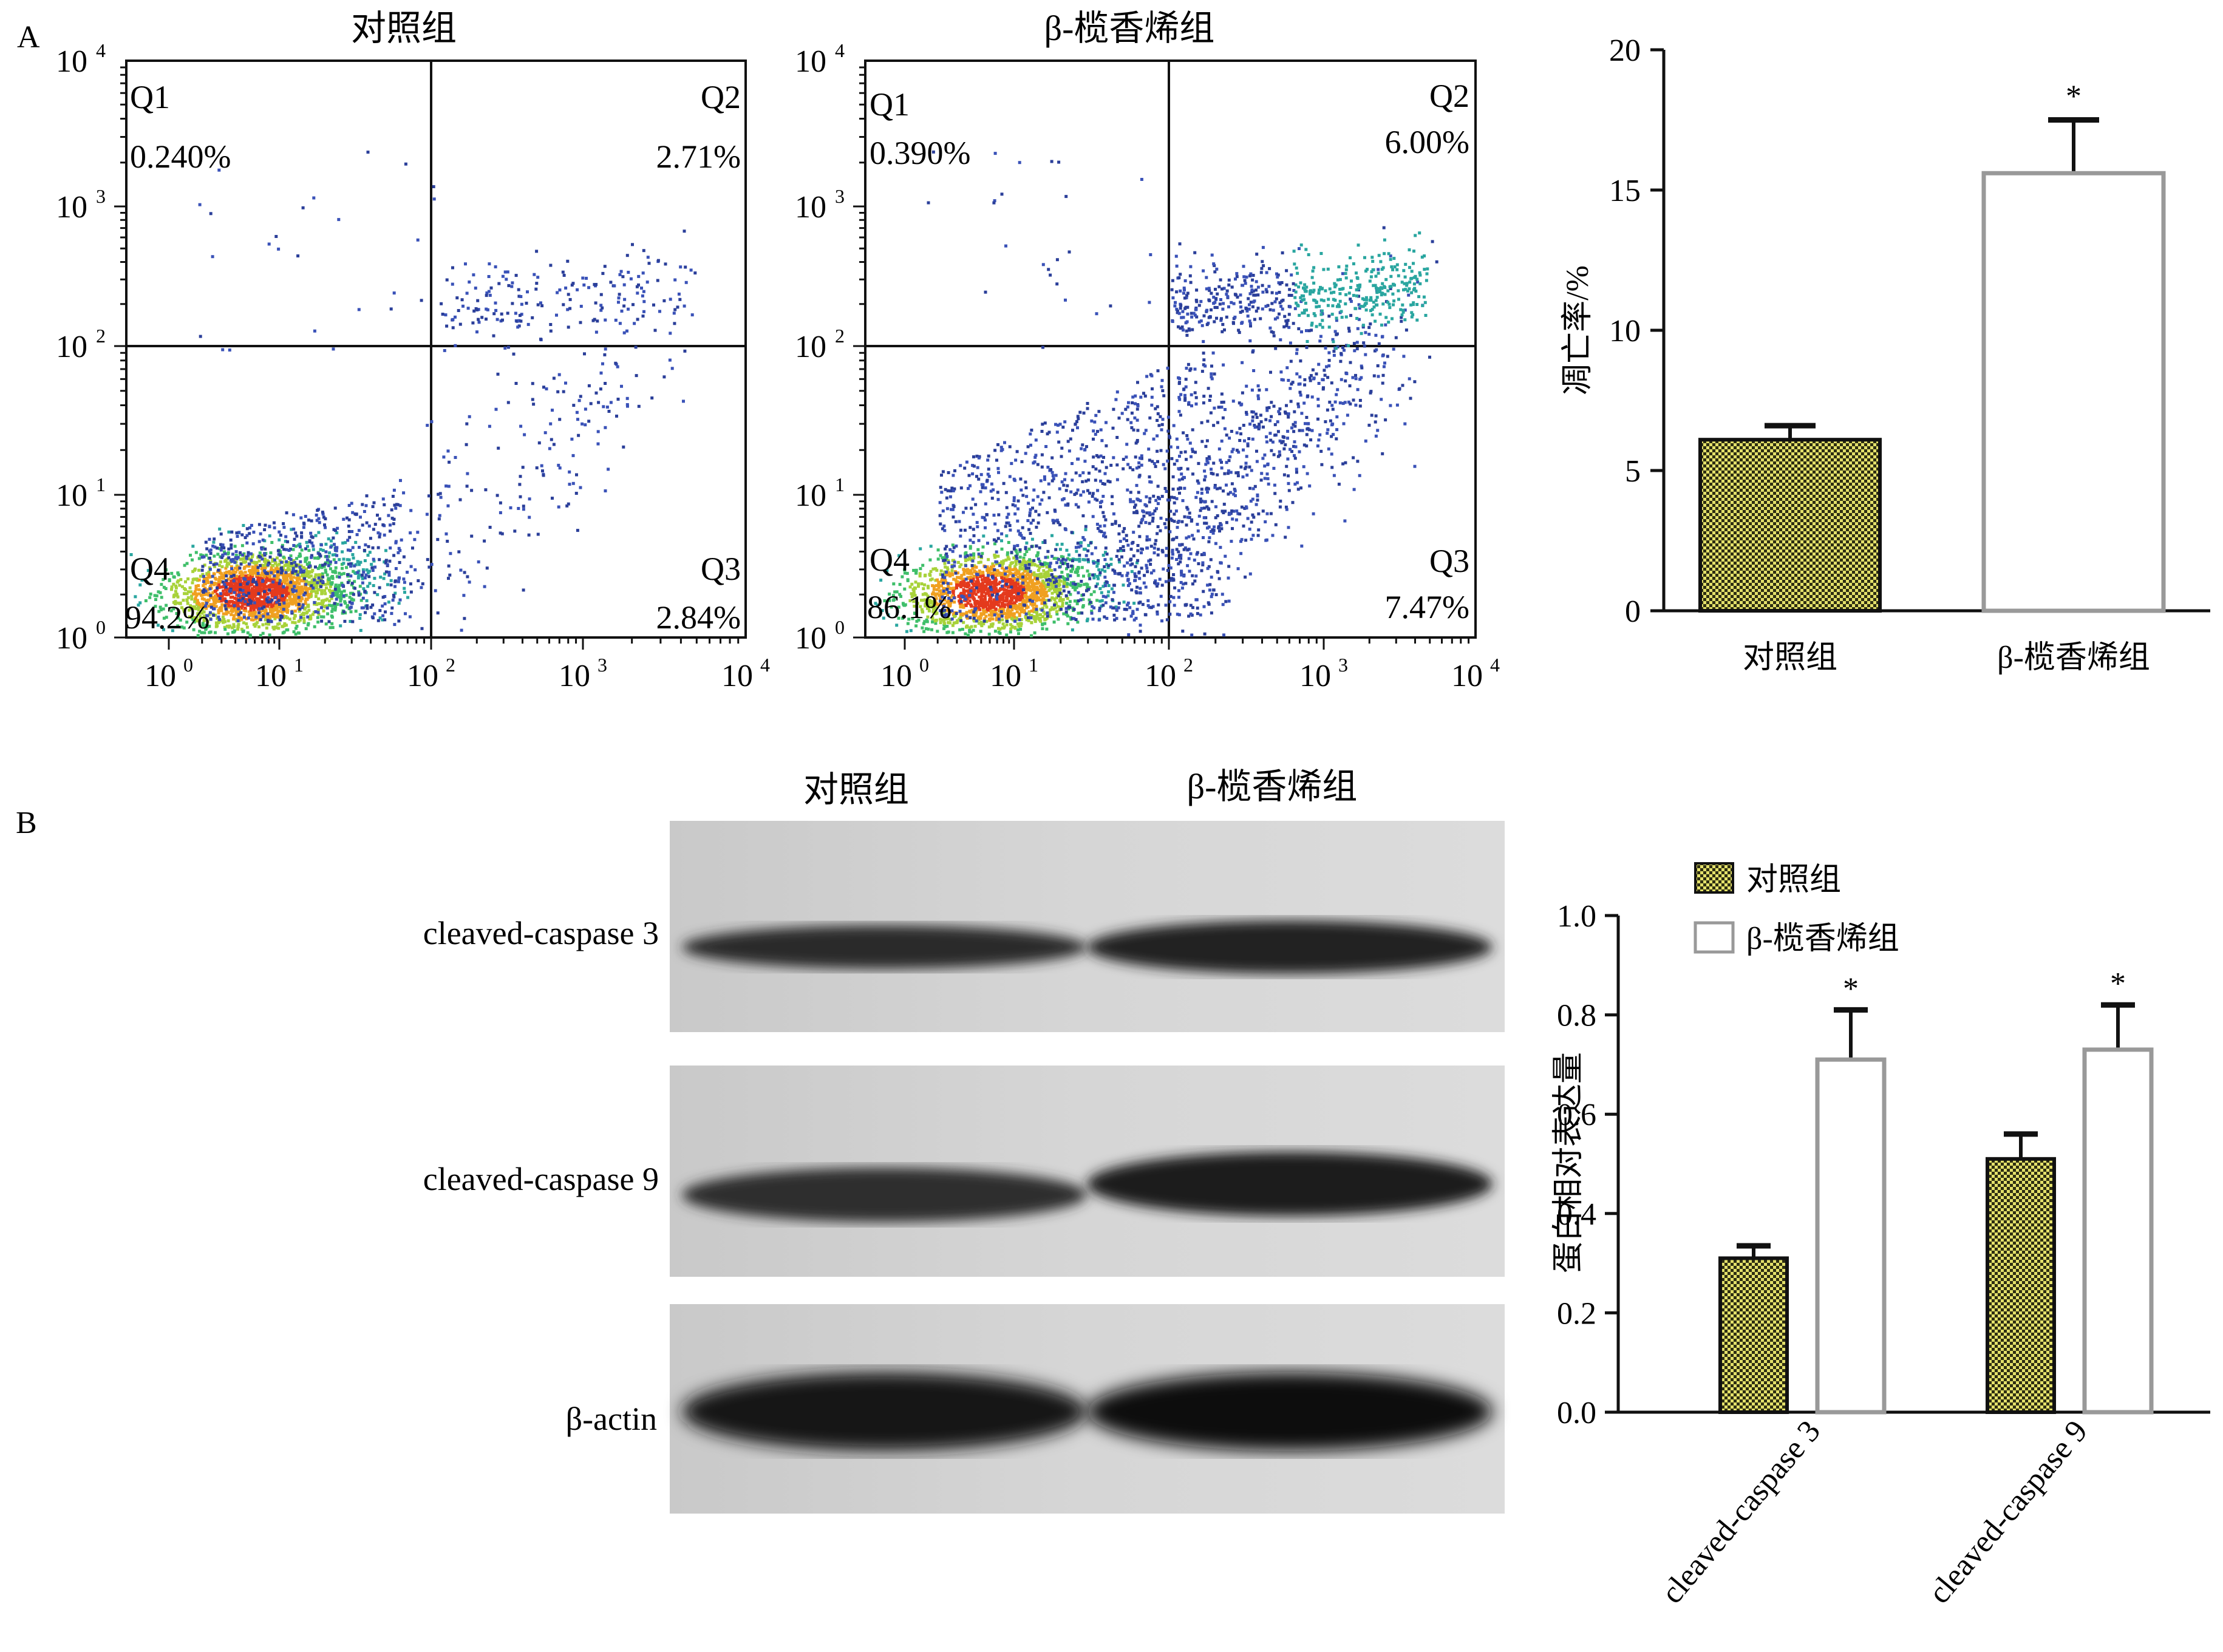  Describe the element at coordinates (737, 676) in the screenshot. I see `x-tick-label: 10` at that location.